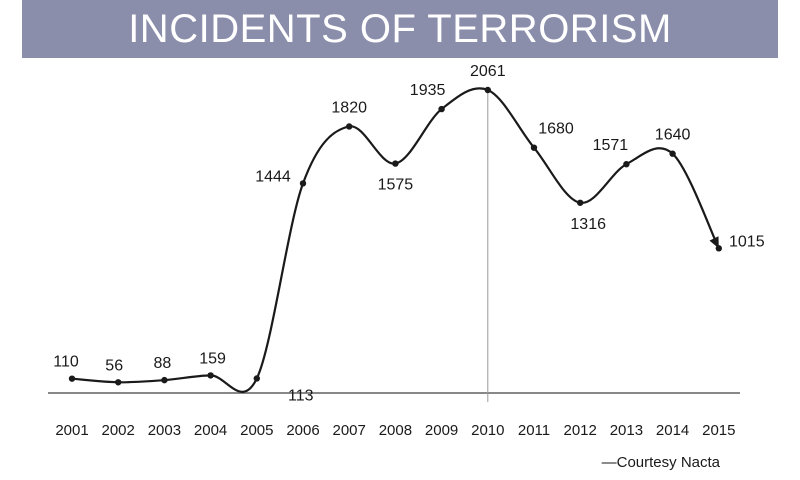  What do you see at coordinates (71, 430) in the screenshot?
I see `x-tick-label-2001: 2001` at bounding box center [71, 430].